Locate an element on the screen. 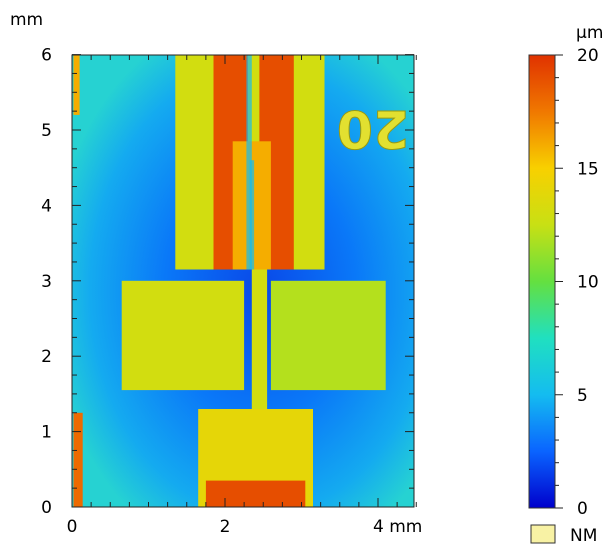  region-left-edge-strip-top is located at coordinates (76, 85).